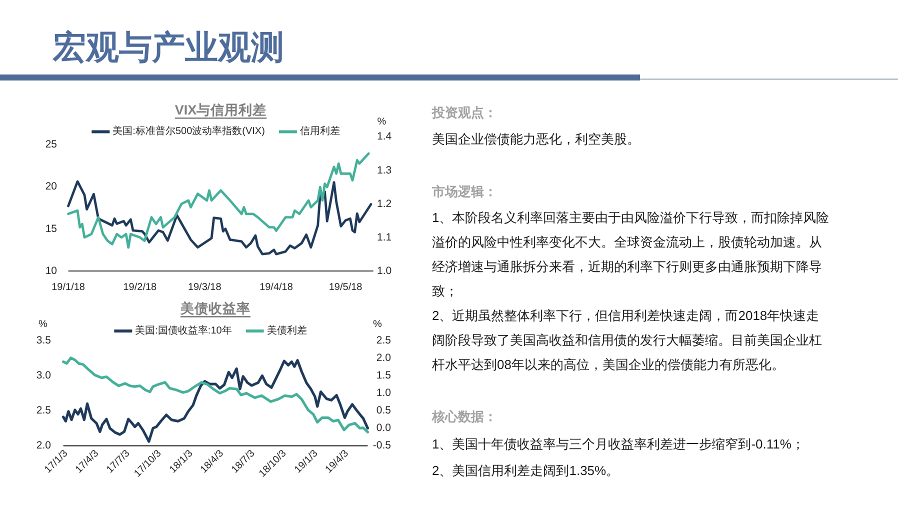 This screenshot has height=505, width=898. What do you see at coordinates (205, 287) in the screenshot?
I see `x-tick-label: 19/3/18` at bounding box center [205, 287].